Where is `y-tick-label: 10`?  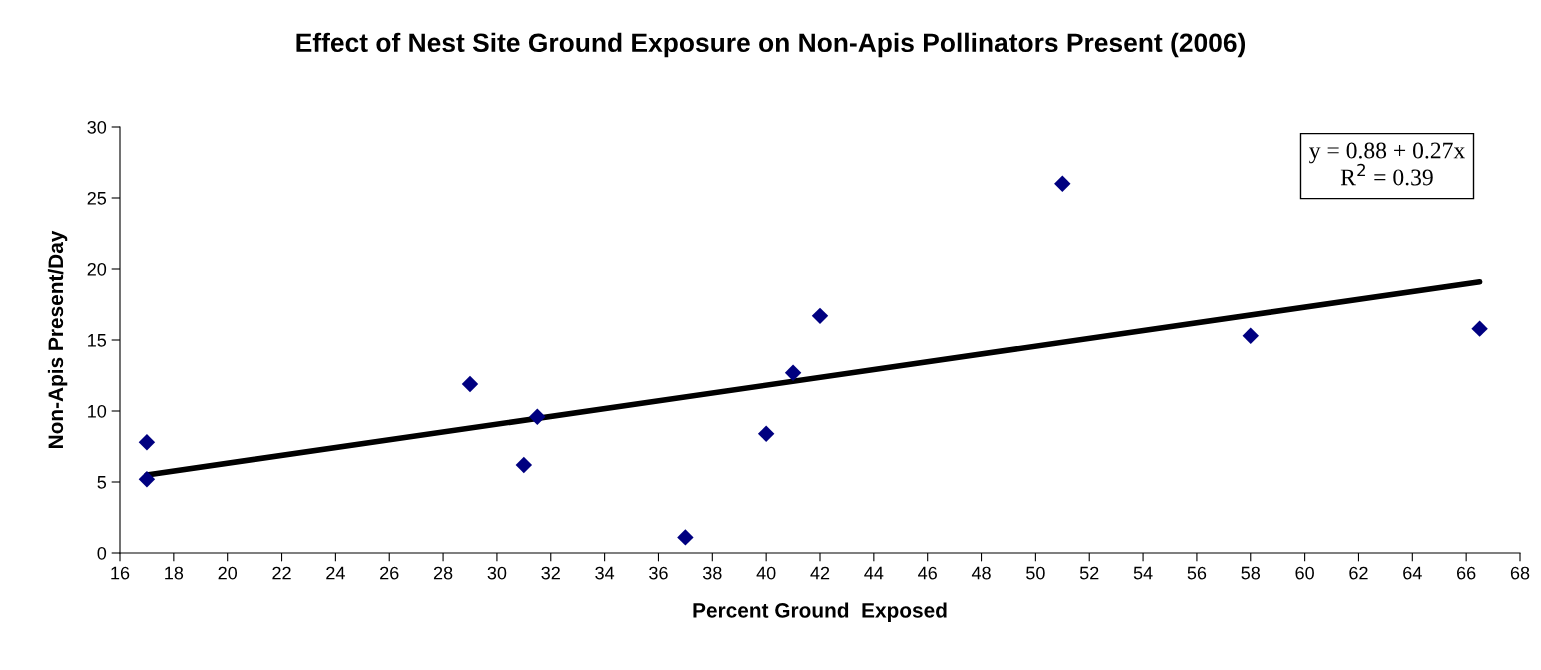
y-tick-label: 10 is located at coordinates (97, 411).